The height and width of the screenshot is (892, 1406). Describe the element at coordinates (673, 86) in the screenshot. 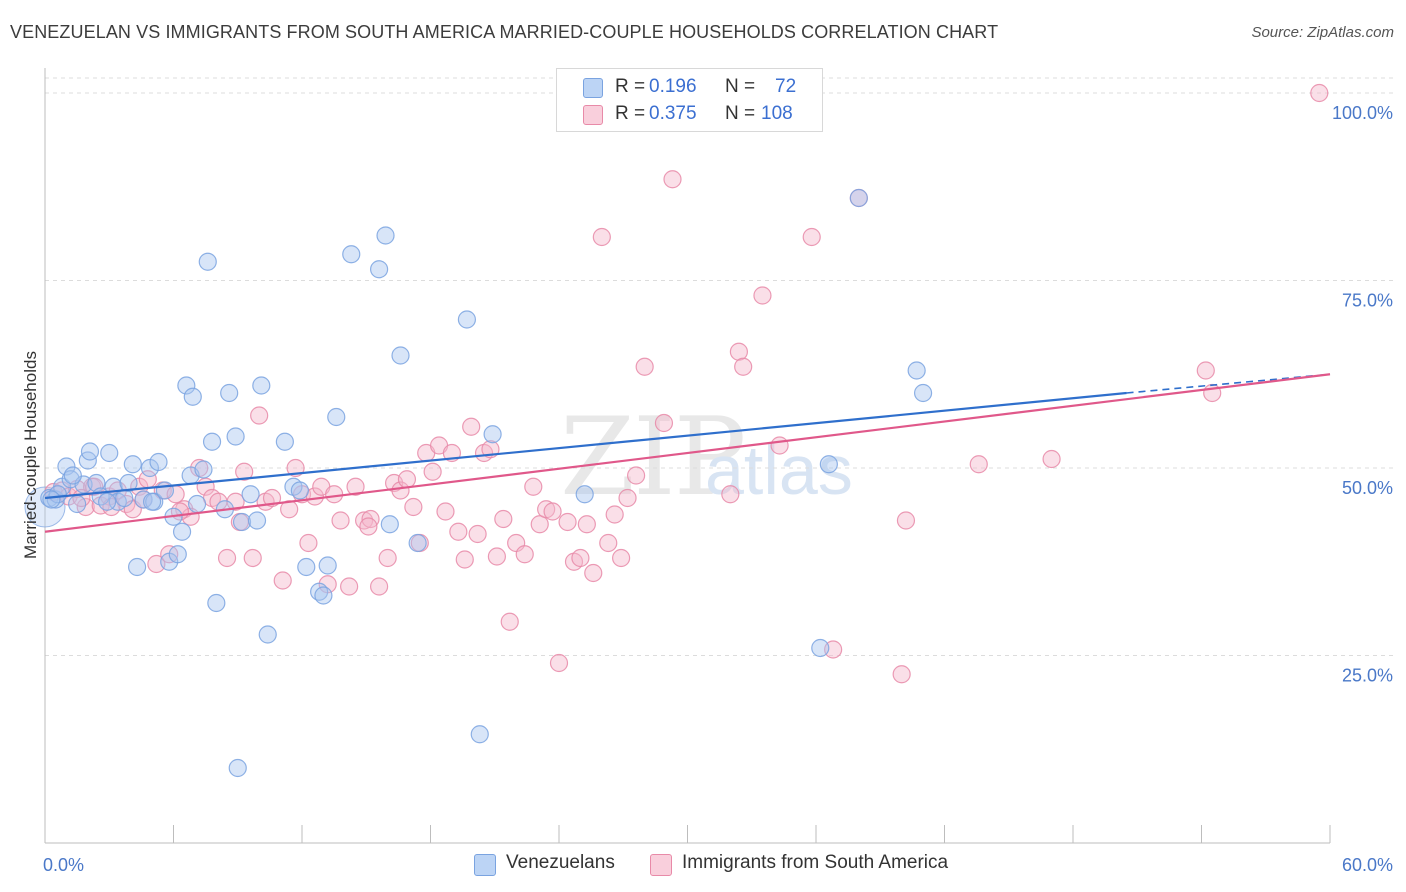

I see `legend-r-value: 0.196` at that location.